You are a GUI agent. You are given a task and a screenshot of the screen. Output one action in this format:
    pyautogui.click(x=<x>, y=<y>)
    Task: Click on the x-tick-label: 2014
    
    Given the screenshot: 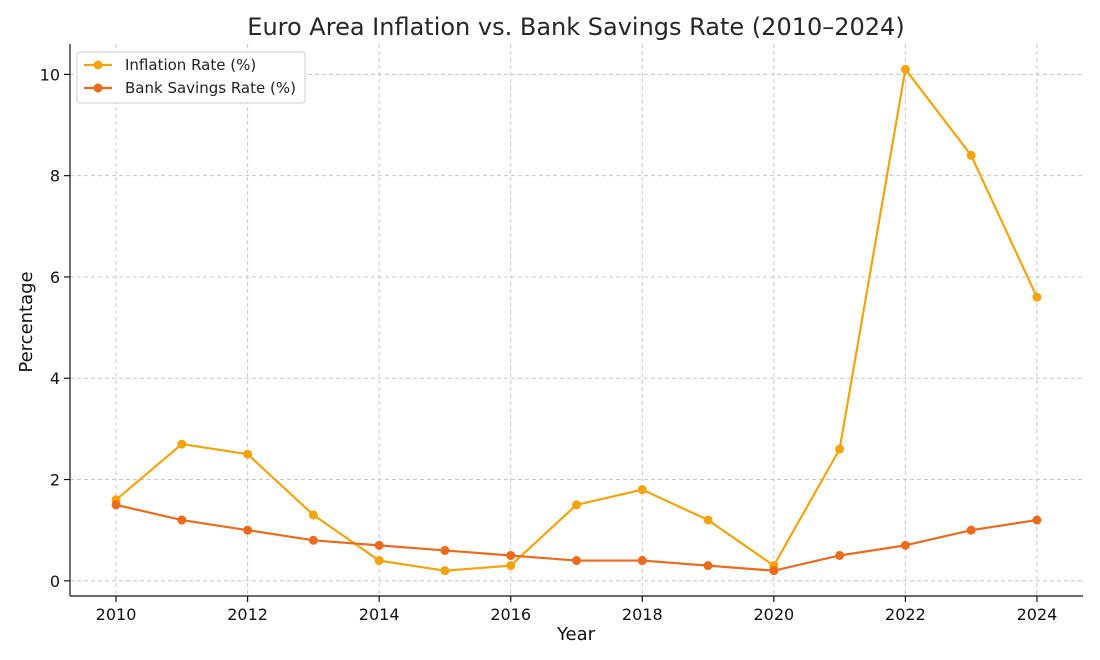 What is the action you would take?
    pyautogui.click(x=379, y=614)
    